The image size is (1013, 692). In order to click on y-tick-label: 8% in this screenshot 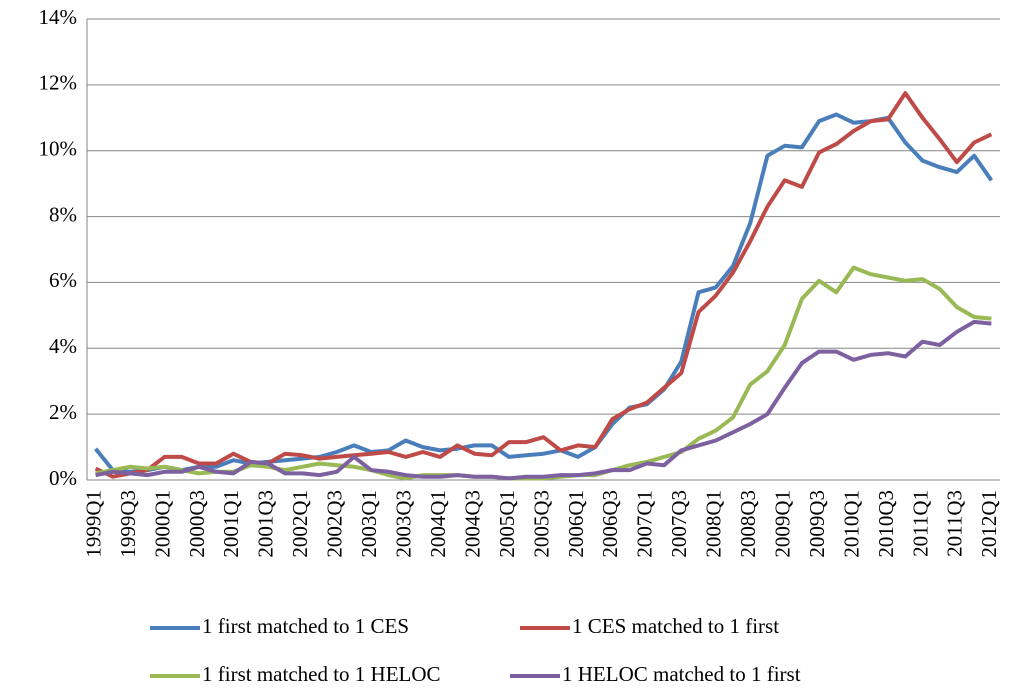, I will do `click(63, 214)`.